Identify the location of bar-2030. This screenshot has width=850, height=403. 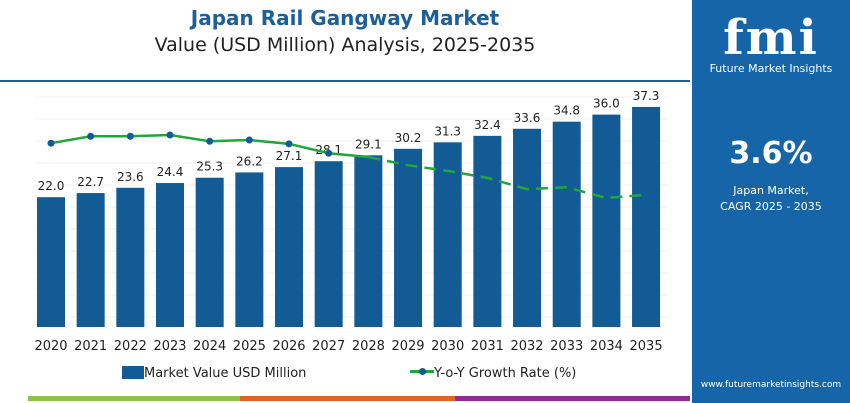
(447, 234).